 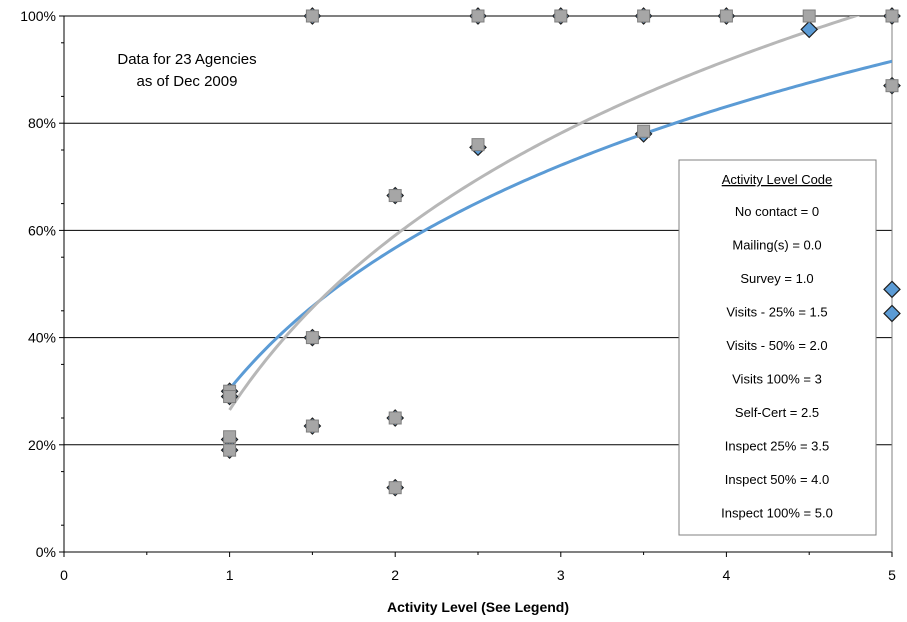 What do you see at coordinates (777, 479) in the screenshot?
I see `legend-entry: Inspect 50% = 4.0` at bounding box center [777, 479].